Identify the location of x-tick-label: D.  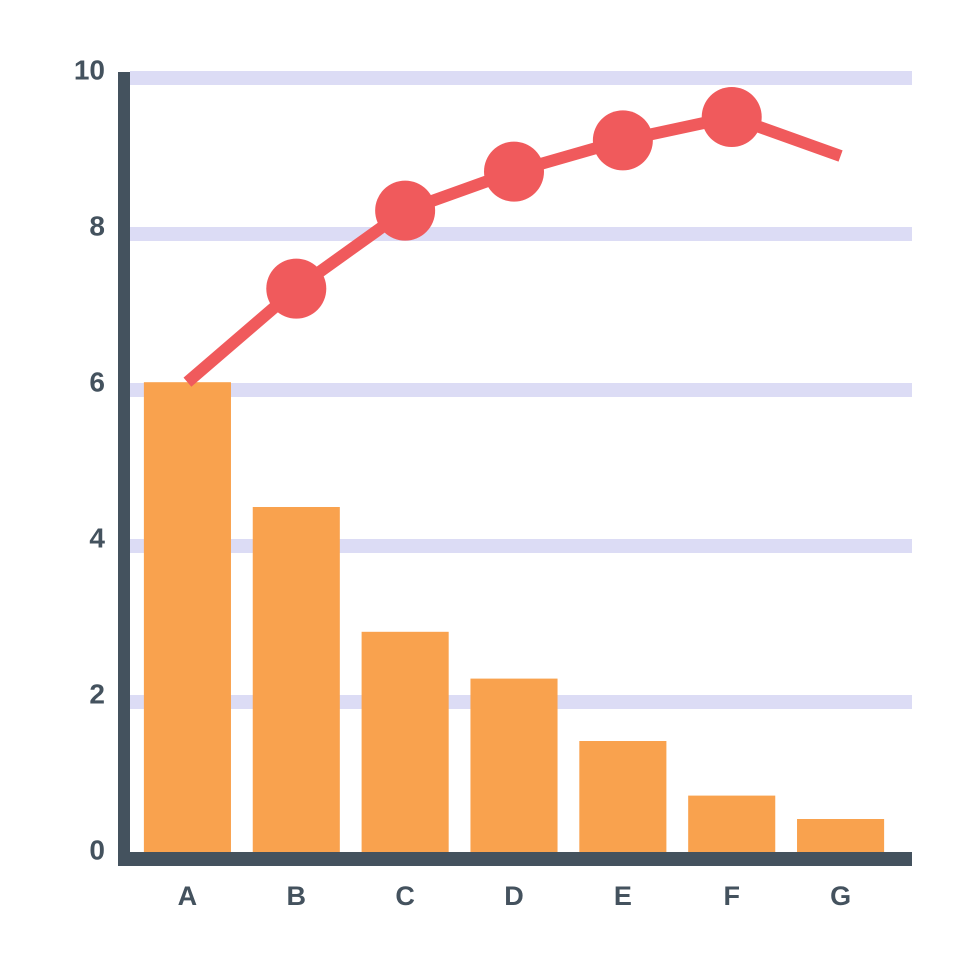
(514, 896).